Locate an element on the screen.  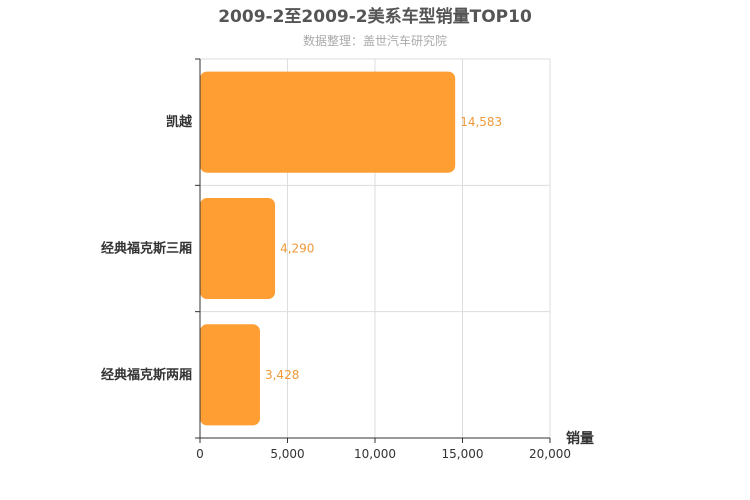
chart-subtitle: 数据整理：盖世汽车研究院 is located at coordinates (375, 40).